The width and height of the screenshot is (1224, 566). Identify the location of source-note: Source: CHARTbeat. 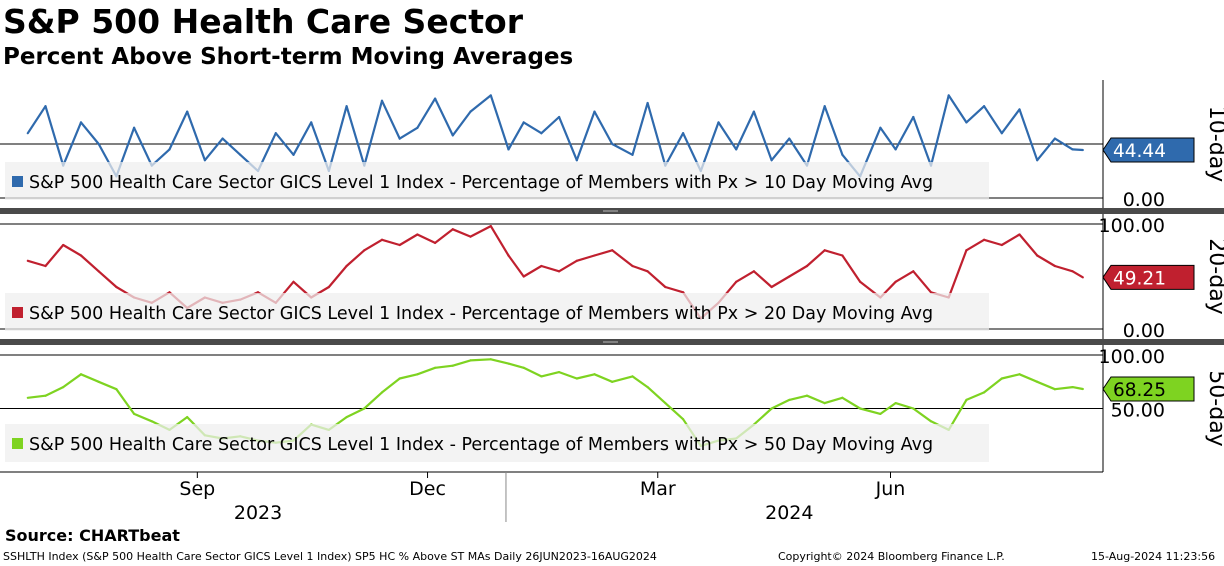
(92, 535).